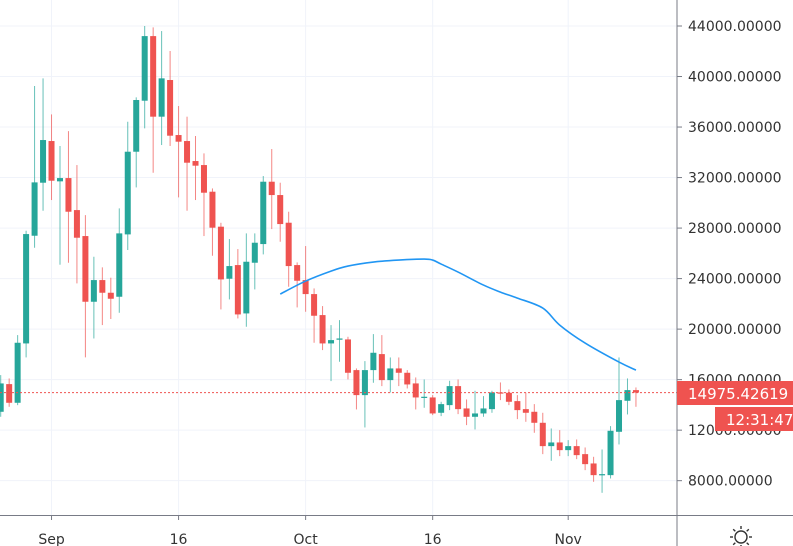 The image size is (793, 546). I want to click on y-tick-label: 28000.00000, so click(735, 229).